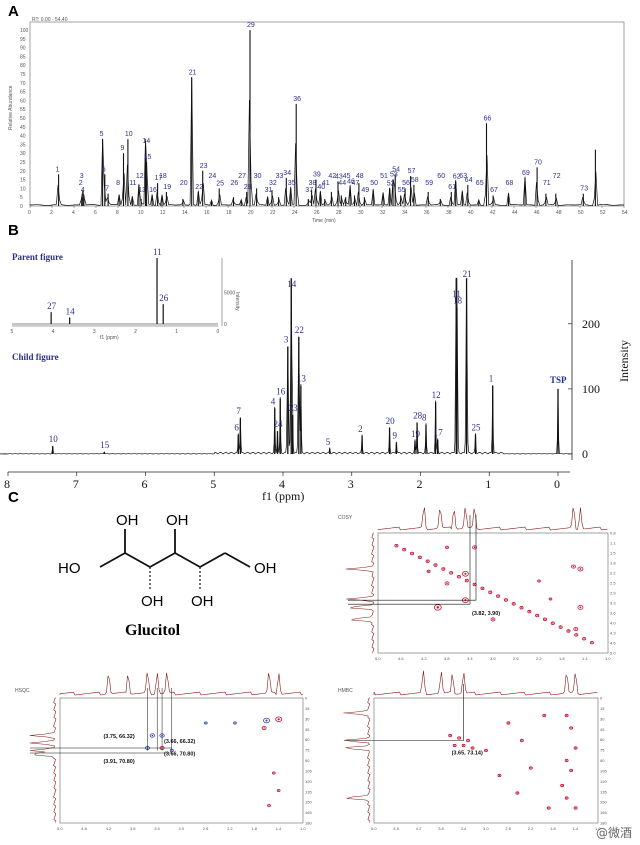 Image resolution: width=640 pixels, height=845 pixels. Describe the element at coordinates (35, 357) in the screenshot. I see `child-figure-label: Child figure` at that location.